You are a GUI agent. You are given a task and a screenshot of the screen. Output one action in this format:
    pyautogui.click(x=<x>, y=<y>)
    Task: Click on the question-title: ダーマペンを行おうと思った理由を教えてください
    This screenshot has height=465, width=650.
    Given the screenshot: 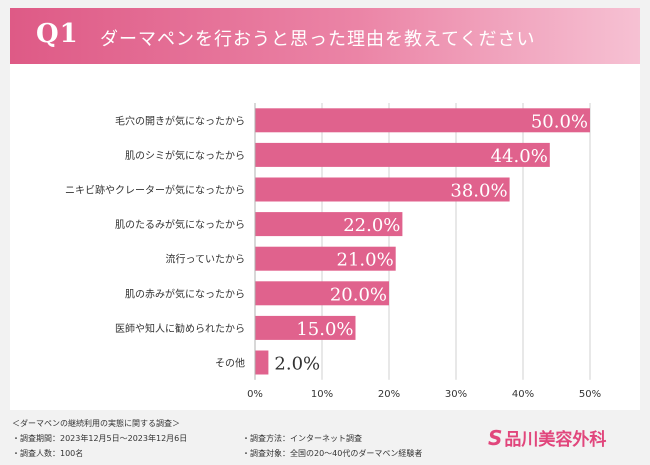 What is the action you would take?
    pyautogui.click(x=318, y=39)
    